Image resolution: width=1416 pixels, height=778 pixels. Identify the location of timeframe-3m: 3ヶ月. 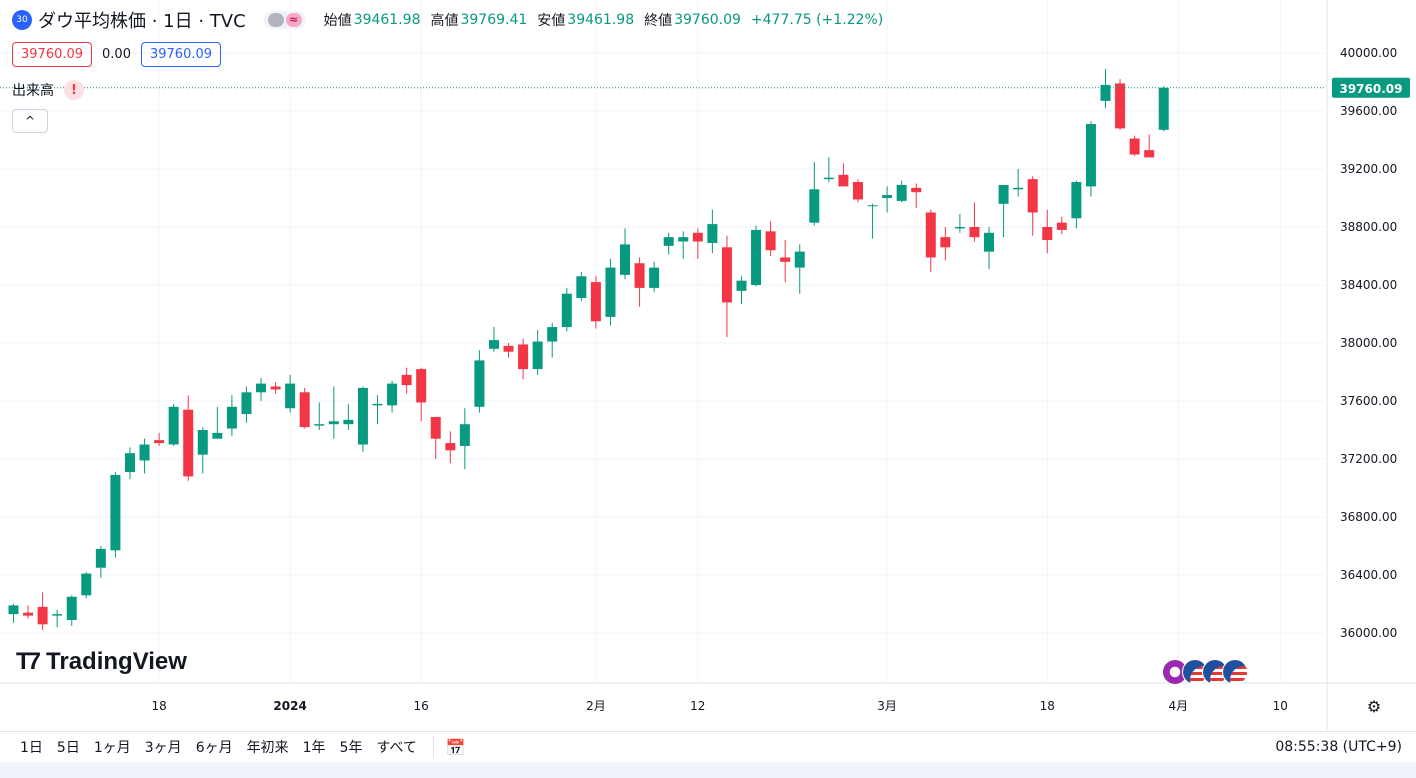
(163, 748).